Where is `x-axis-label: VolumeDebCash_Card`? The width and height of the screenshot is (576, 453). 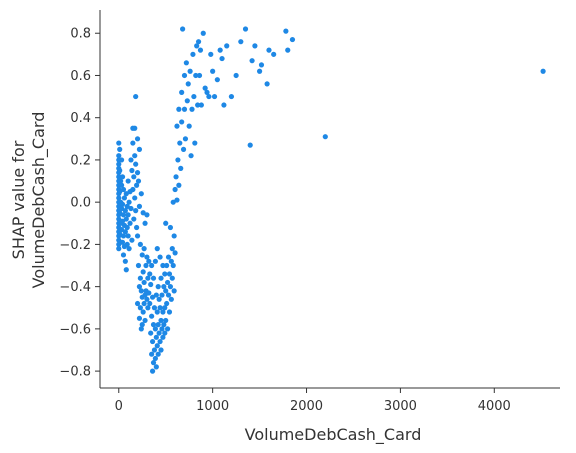
x-axis-label: VolumeDebCash_Card is located at coordinates (333, 435).